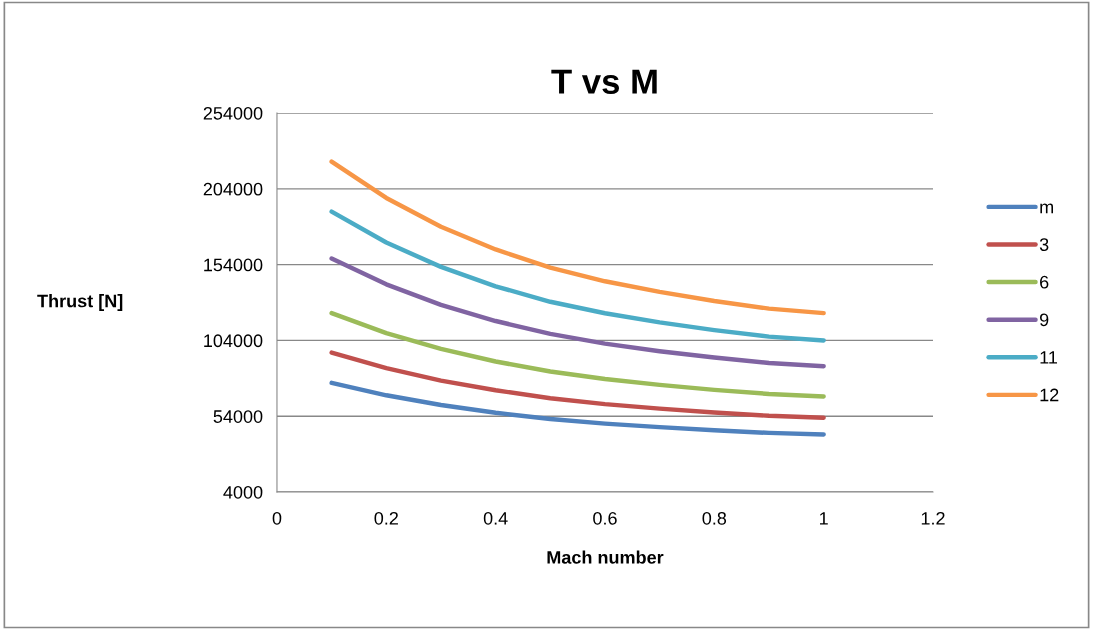  Describe the element at coordinates (233, 341) in the screenshot. I see `y-tick-label: 104000` at that location.